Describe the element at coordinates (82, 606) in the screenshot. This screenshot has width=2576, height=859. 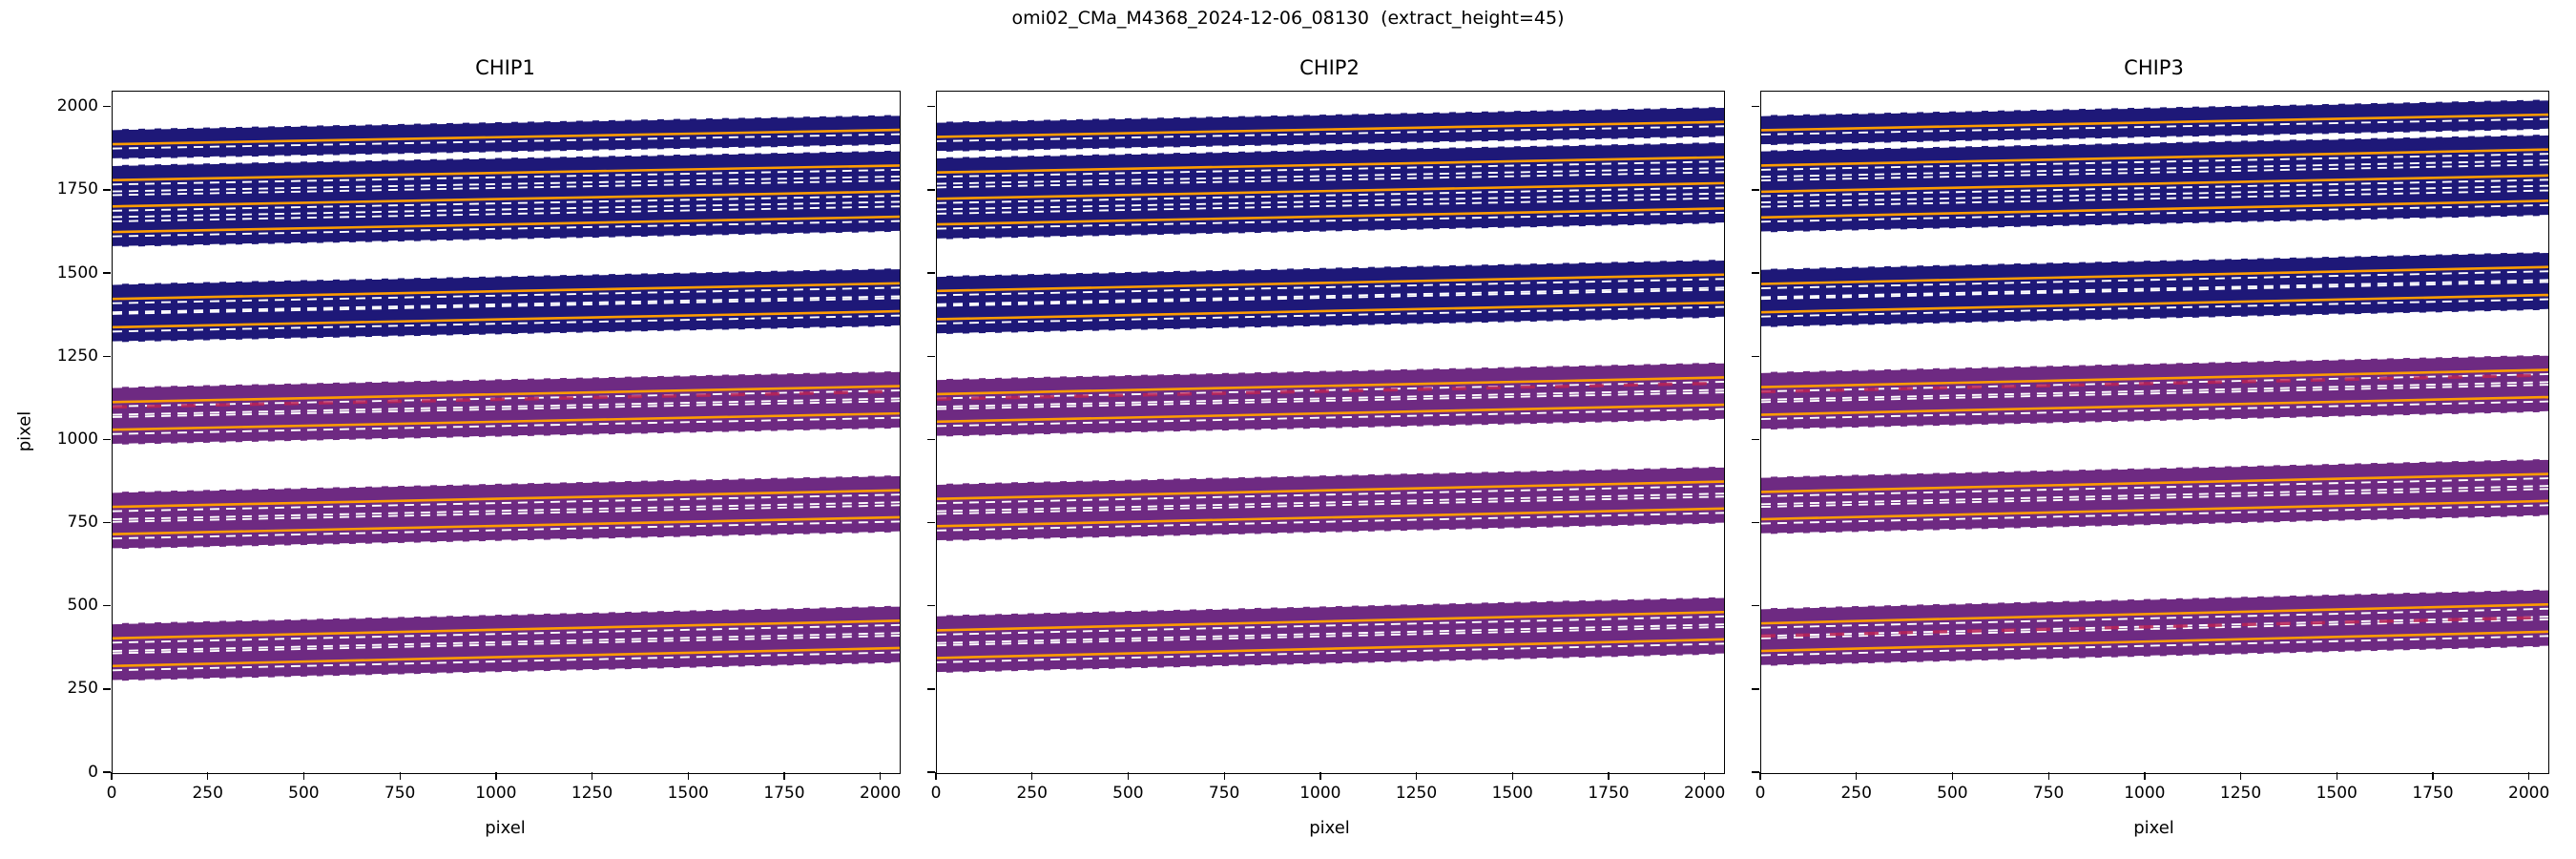
I see `y-tick-label: 500` at that location.